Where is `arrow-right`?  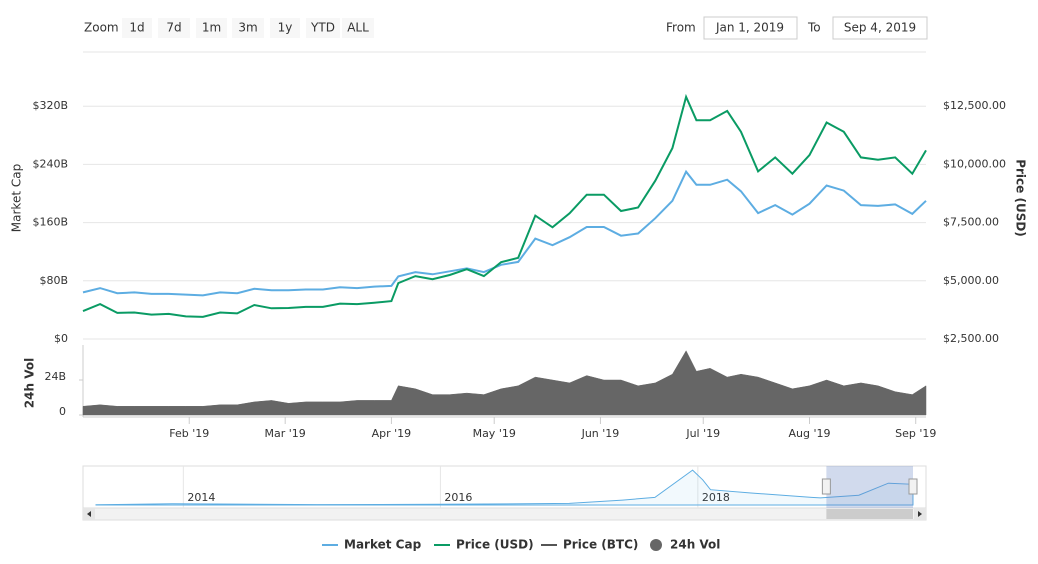
arrow-right is located at coordinates (920, 514).